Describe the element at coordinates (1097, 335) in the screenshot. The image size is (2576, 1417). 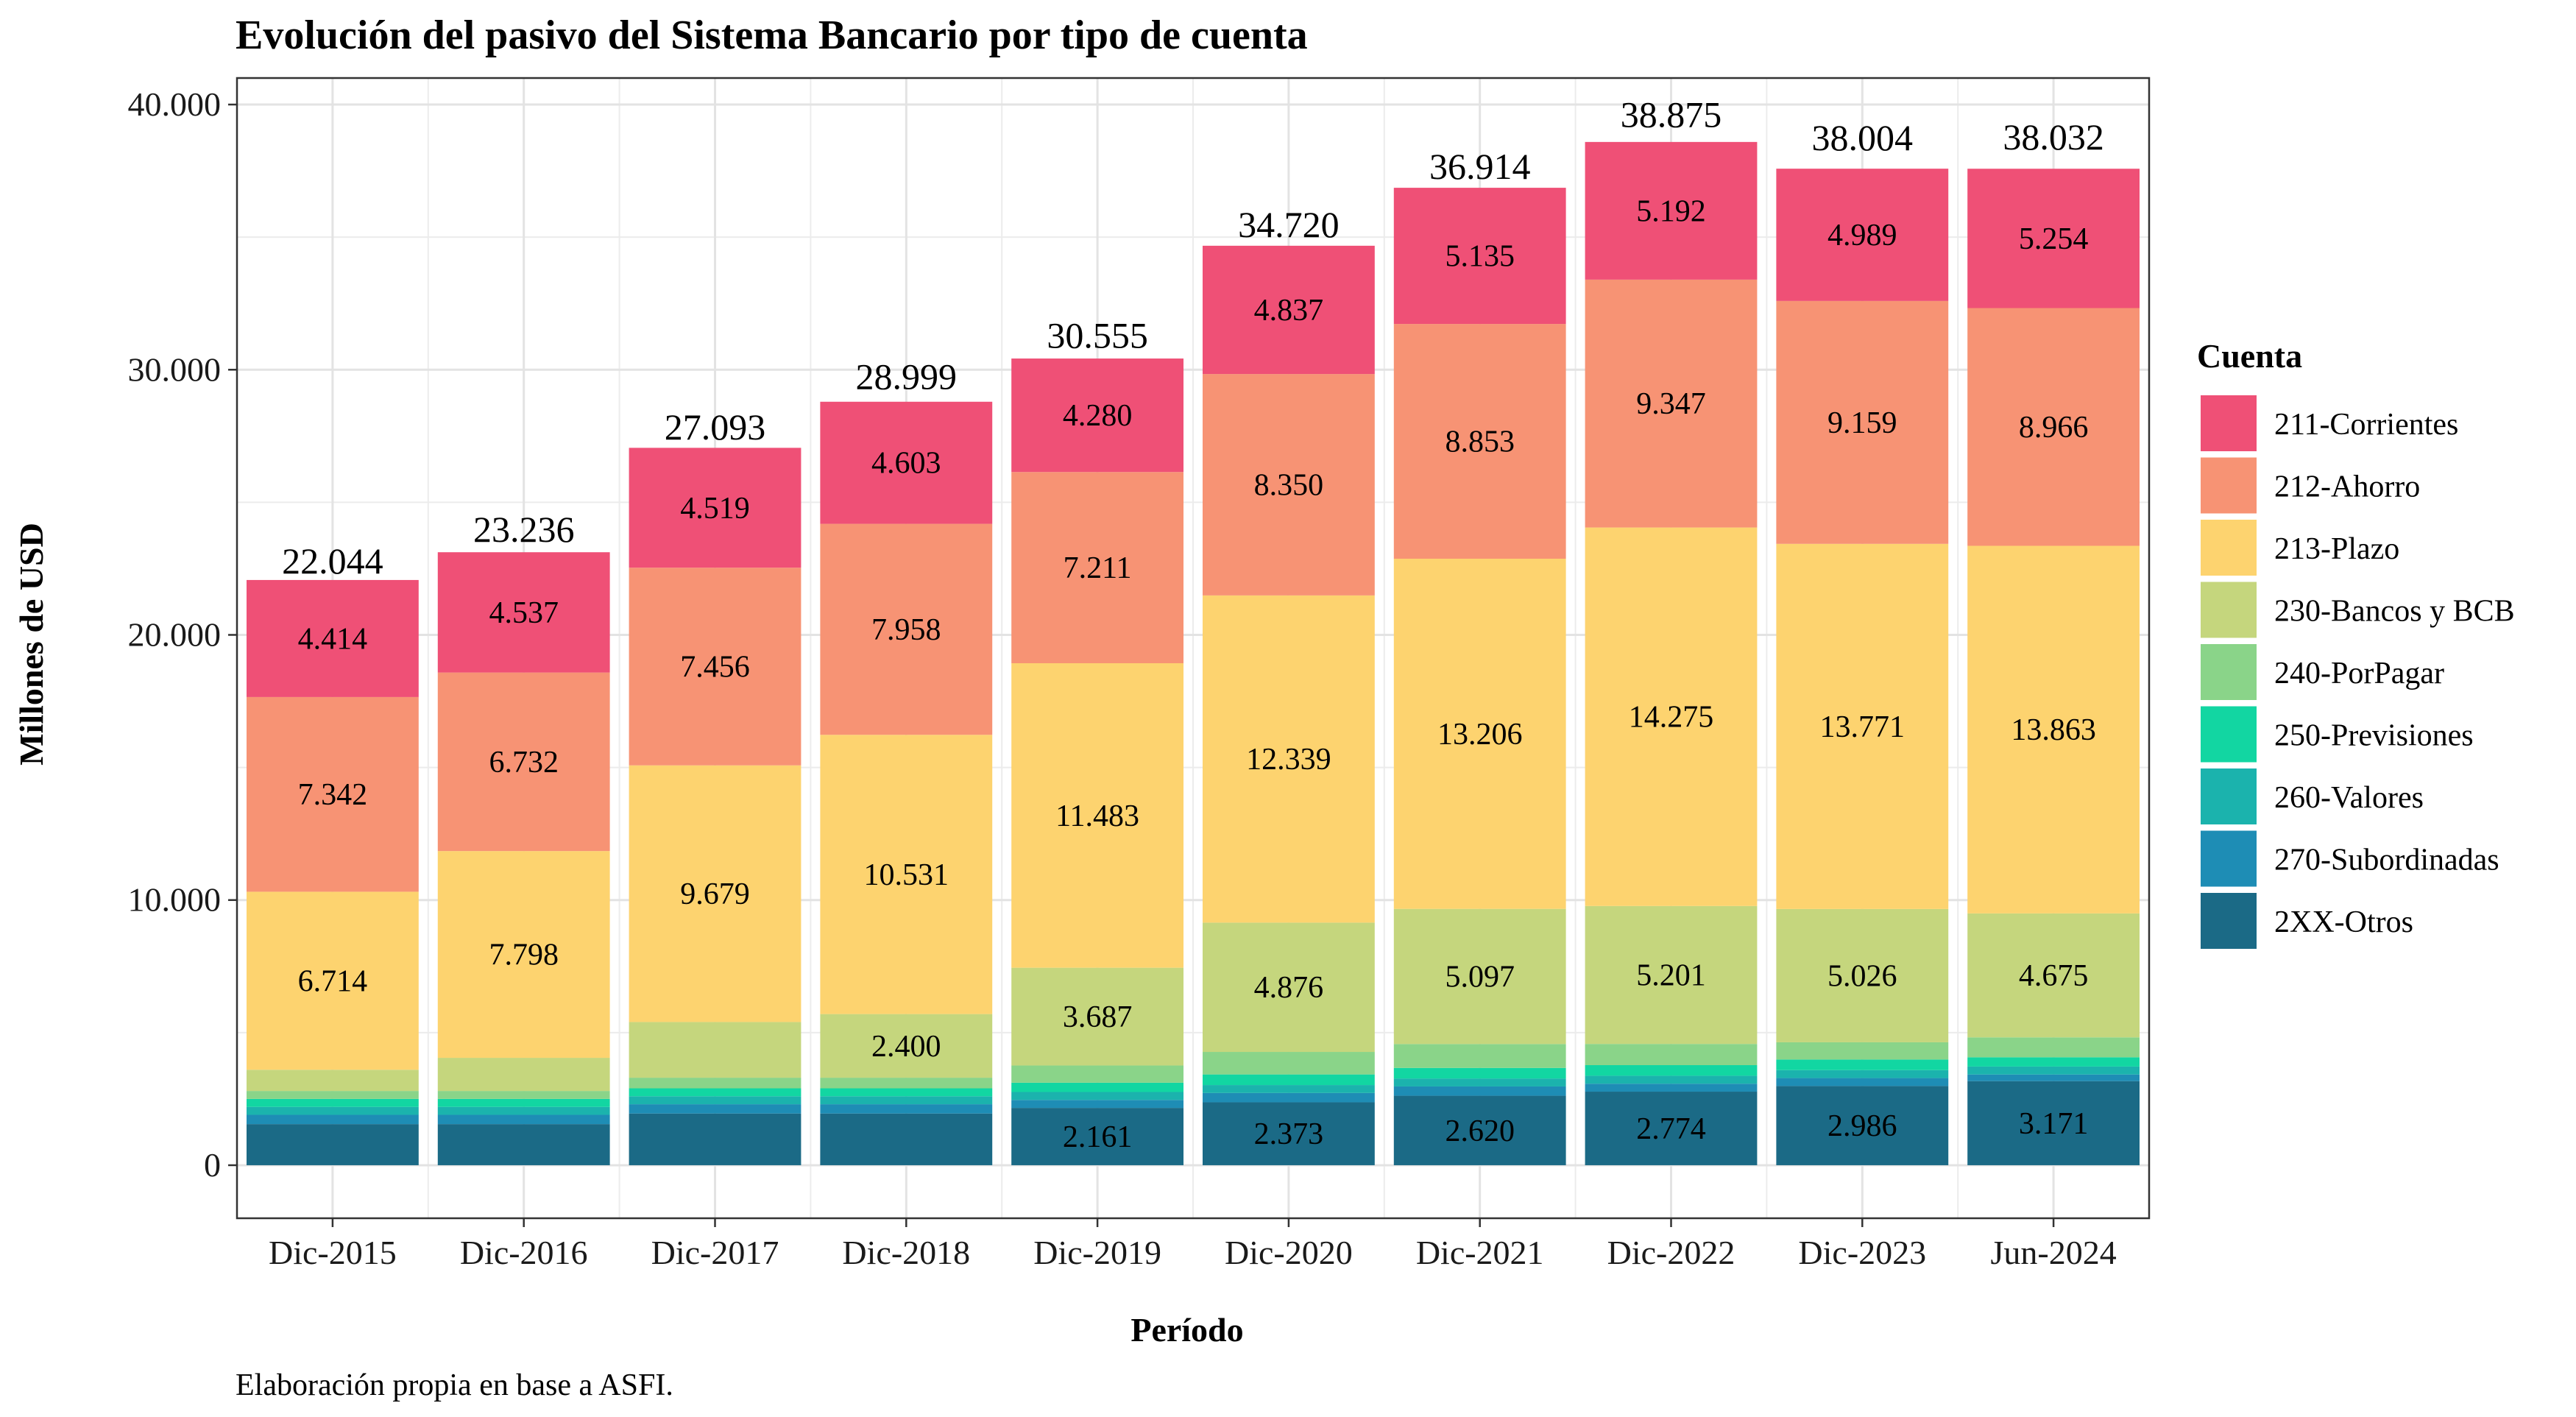
I see `bar-total-label: 30.555` at that location.